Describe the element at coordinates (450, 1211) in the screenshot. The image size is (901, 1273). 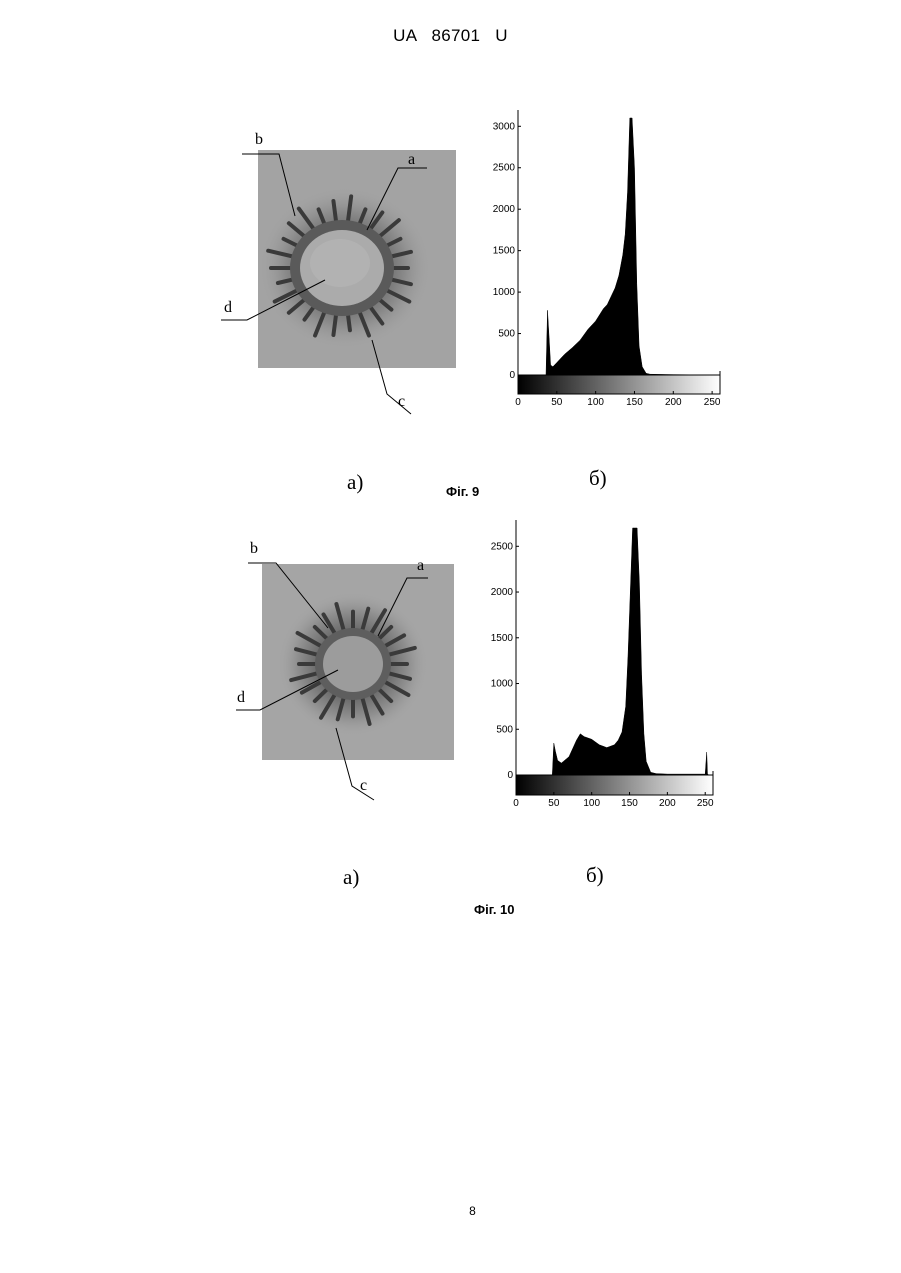
I see `page-number: 8` at that location.